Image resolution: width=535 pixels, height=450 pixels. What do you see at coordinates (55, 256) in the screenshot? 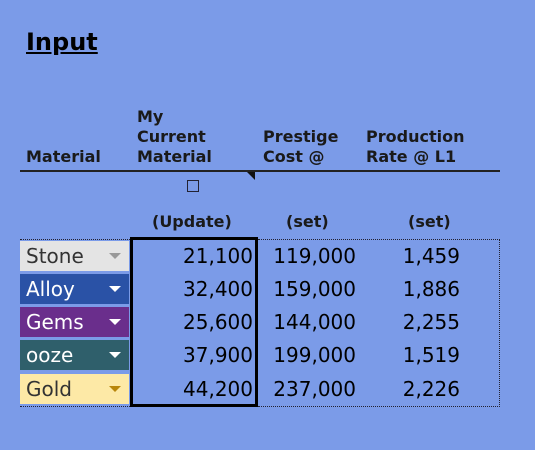
I see `material-dropdown-label: Stone` at bounding box center [55, 256].